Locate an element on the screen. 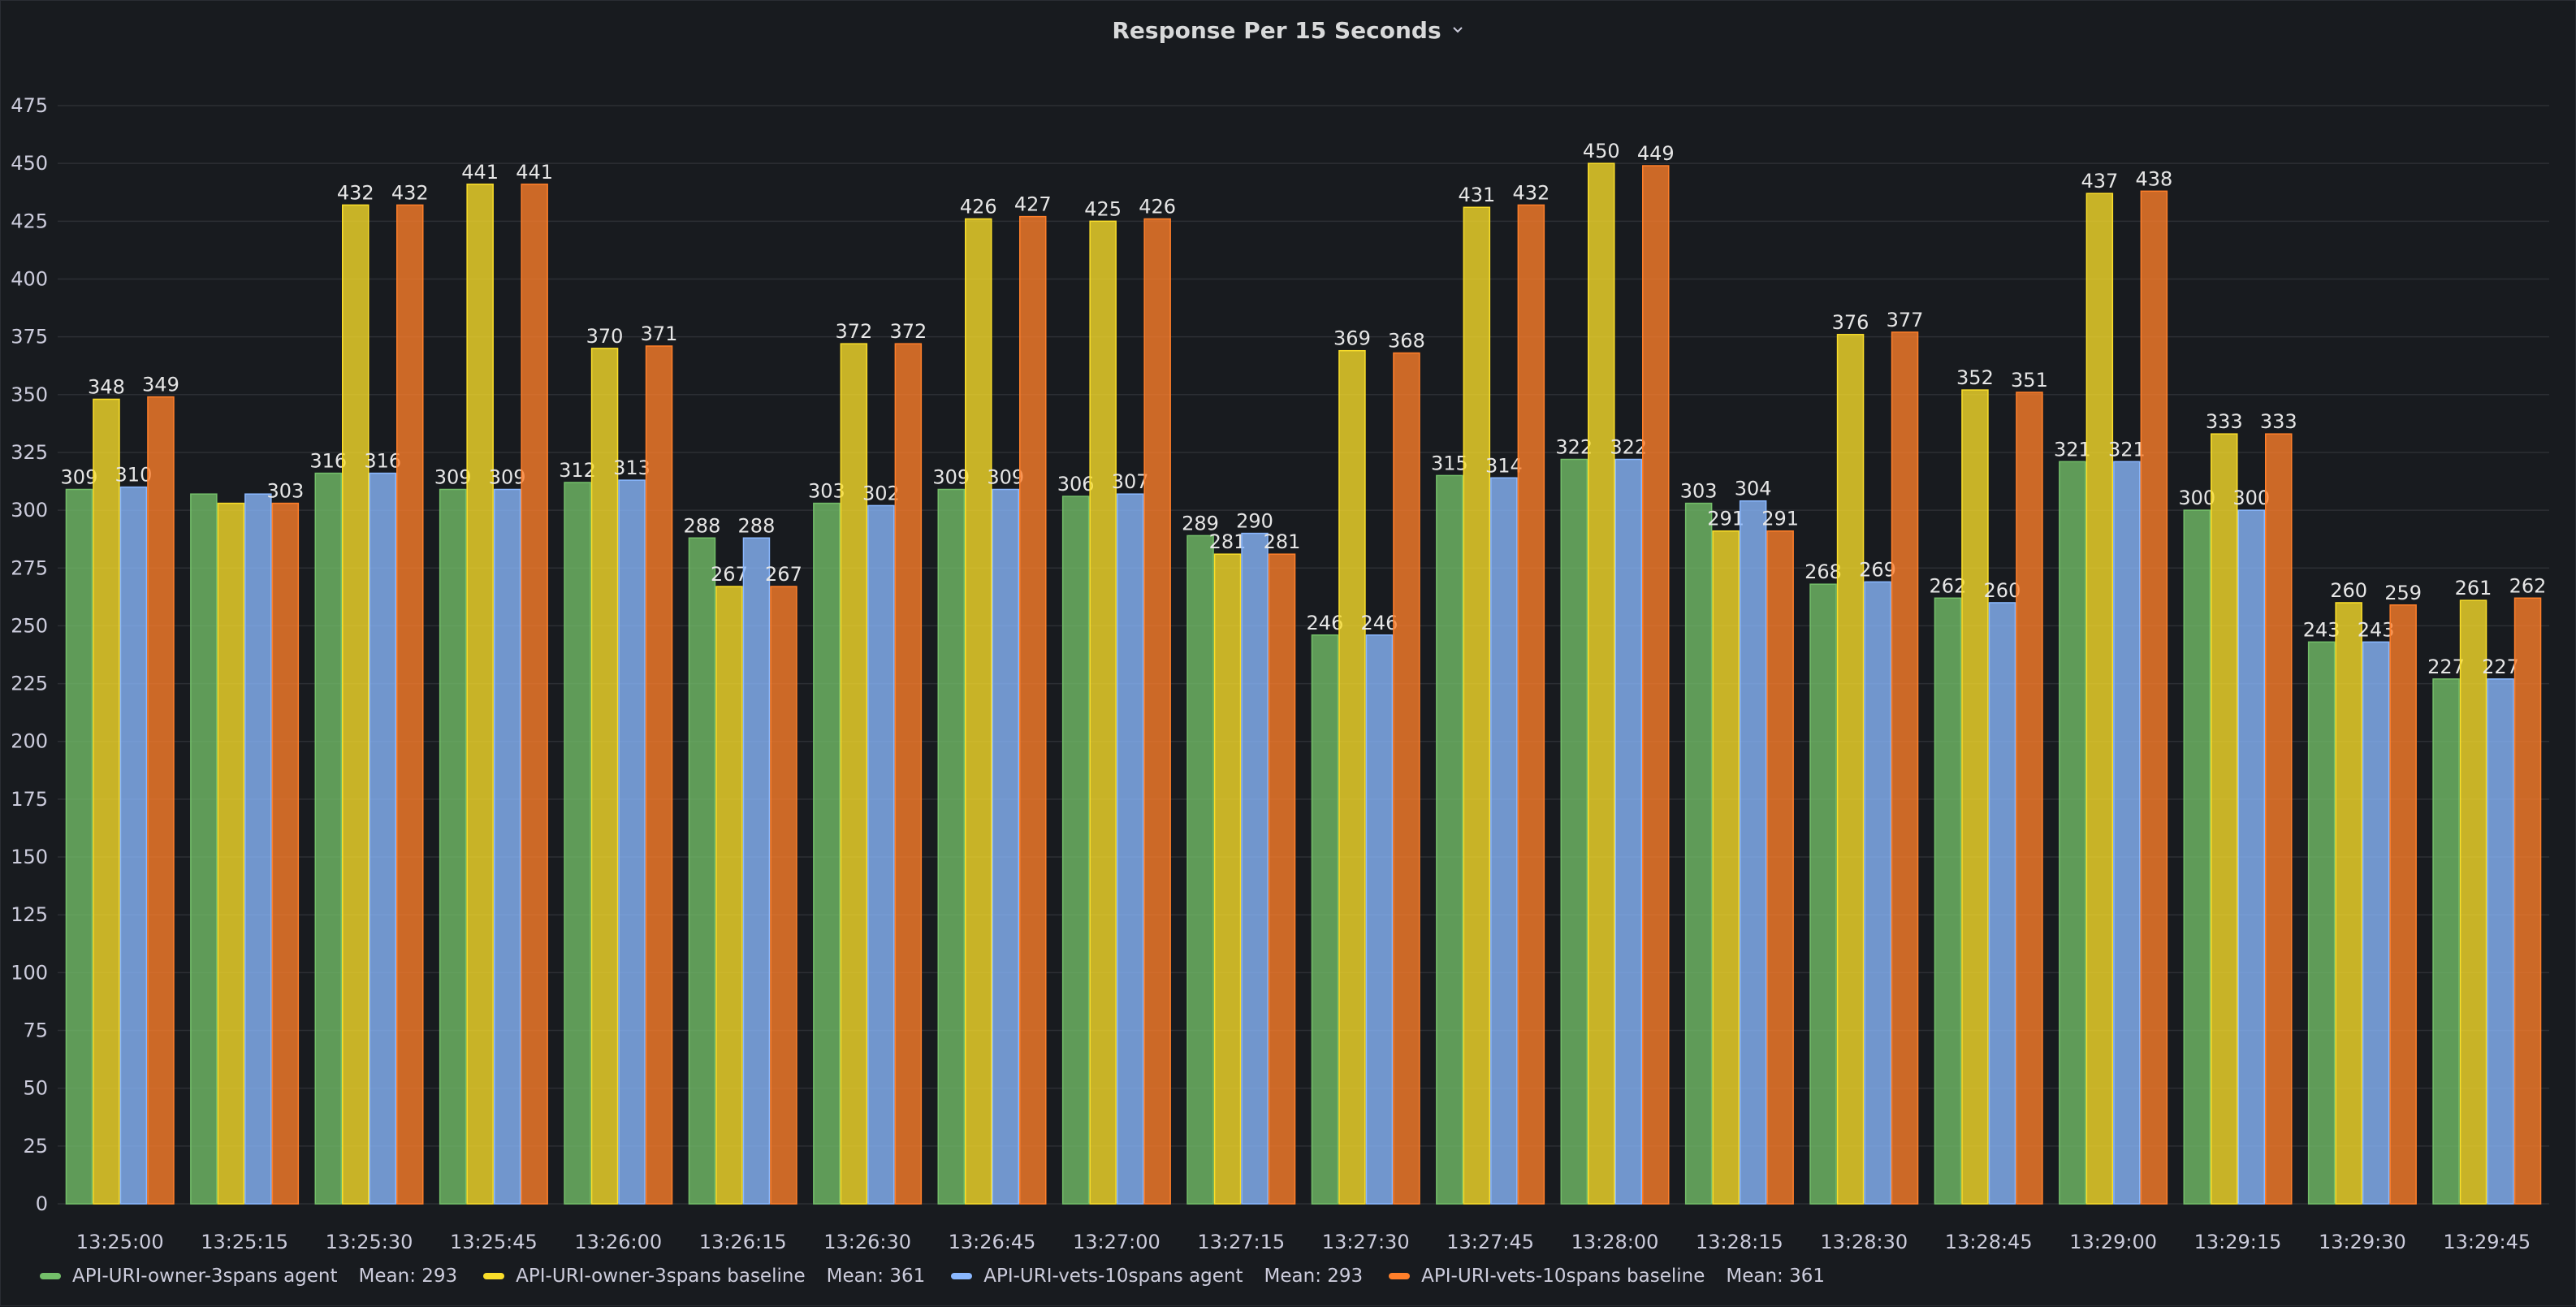 The image size is (2576, 1307). data-label: 449 is located at coordinates (1656, 153).